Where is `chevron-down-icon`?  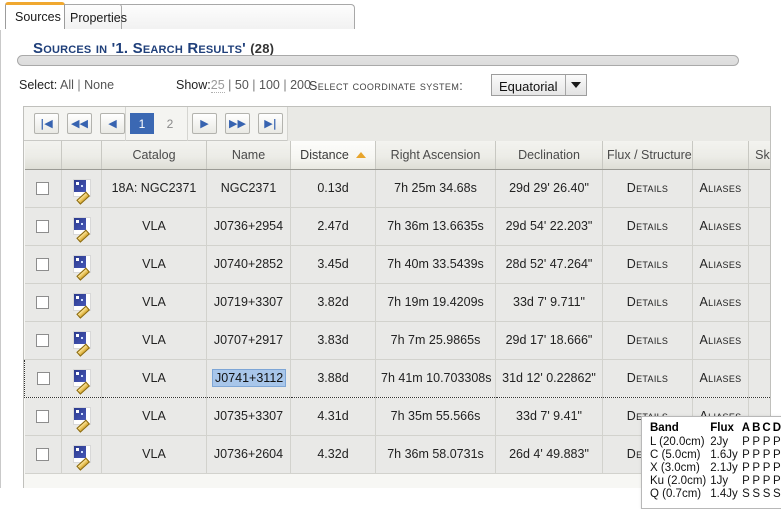
chevron-down-icon is located at coordinates (575, 85).